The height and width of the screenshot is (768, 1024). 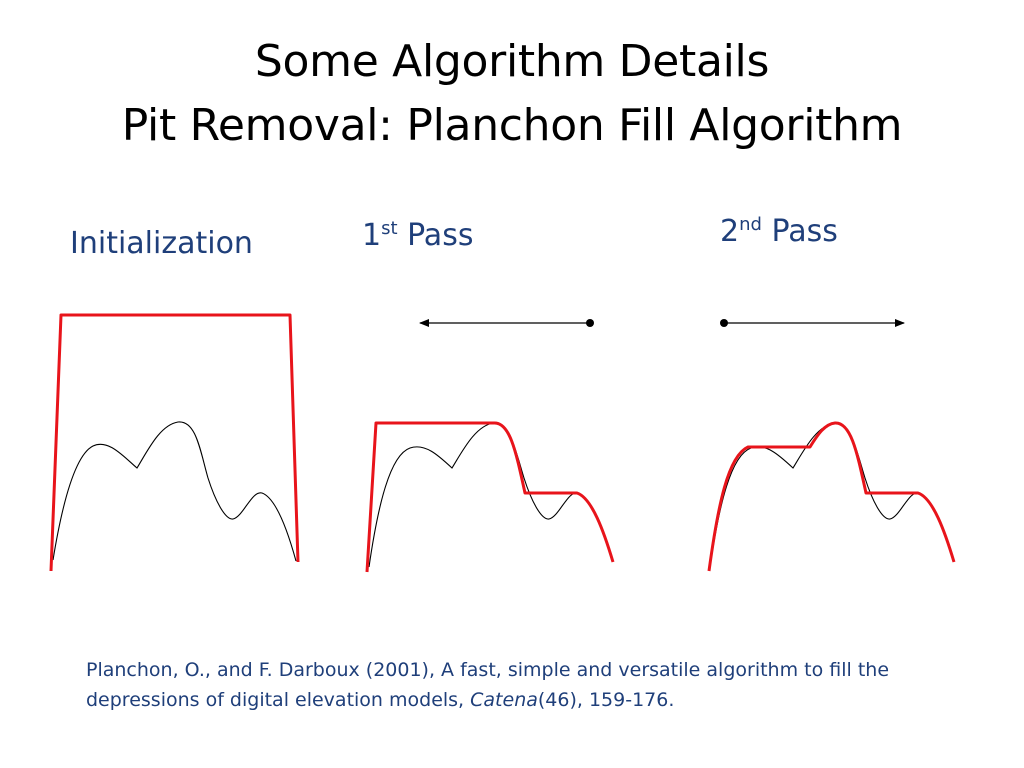 I want to click on first-pass-panel, so click(x=490, y=446).